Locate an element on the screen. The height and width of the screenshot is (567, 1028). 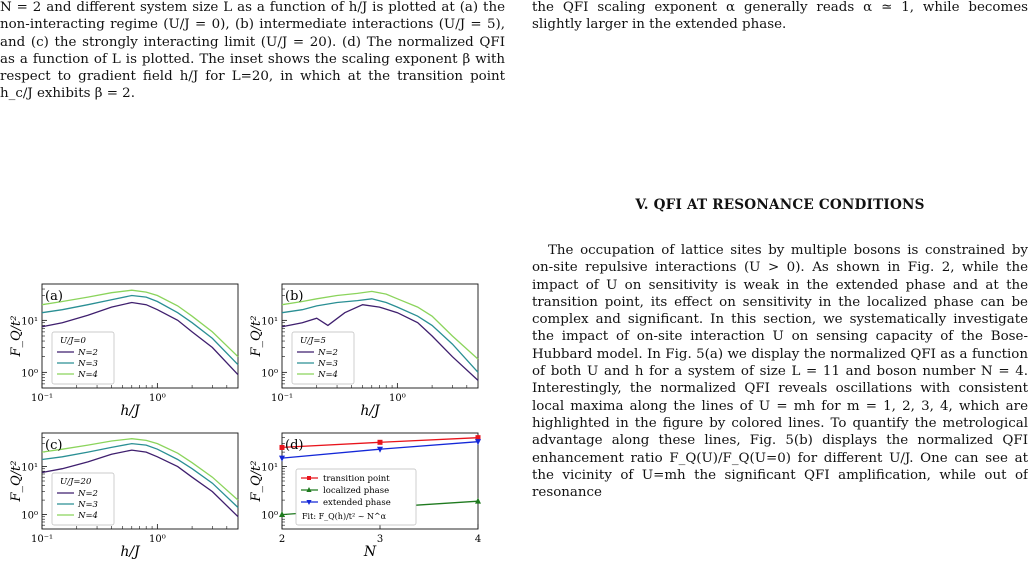
legend-title: U/J=5 is located at coordinates (313, 341).